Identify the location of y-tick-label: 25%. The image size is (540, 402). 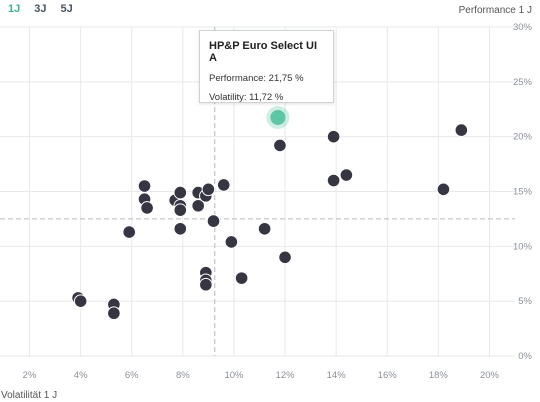
(523, 82).